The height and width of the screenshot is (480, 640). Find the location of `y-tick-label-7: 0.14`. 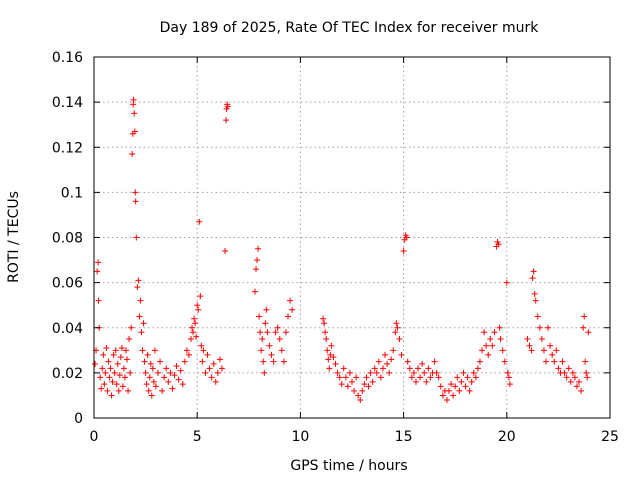

y-tick-label-7: 0.14 is located at coordinates (67, 103).